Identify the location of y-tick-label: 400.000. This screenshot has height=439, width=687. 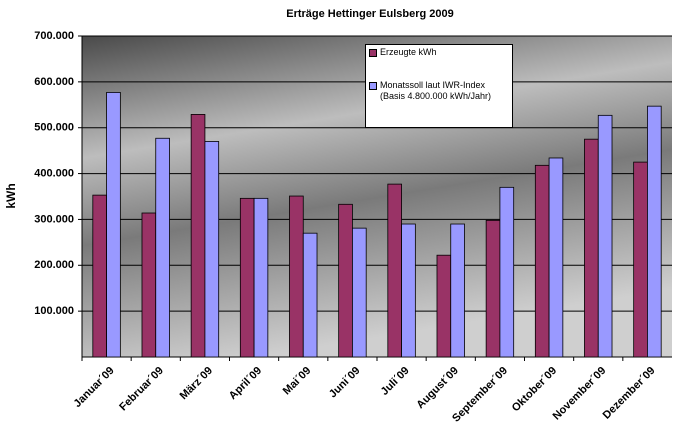
(54, 173).